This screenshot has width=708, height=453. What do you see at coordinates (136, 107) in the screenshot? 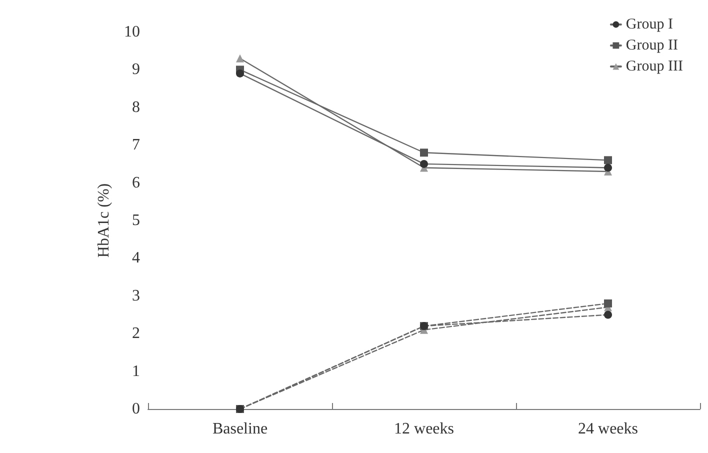
I see `y-tick-label: 8` at bounding box center [136, 107].